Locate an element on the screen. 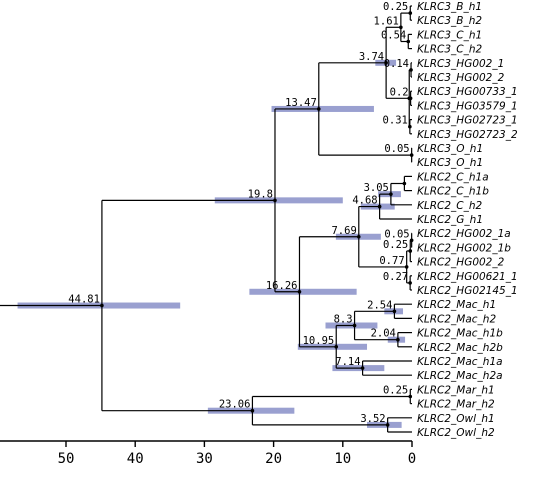 This screenshot has width=540, height=477. axis-tick-label: 20 is located at coordinates (273, 459).